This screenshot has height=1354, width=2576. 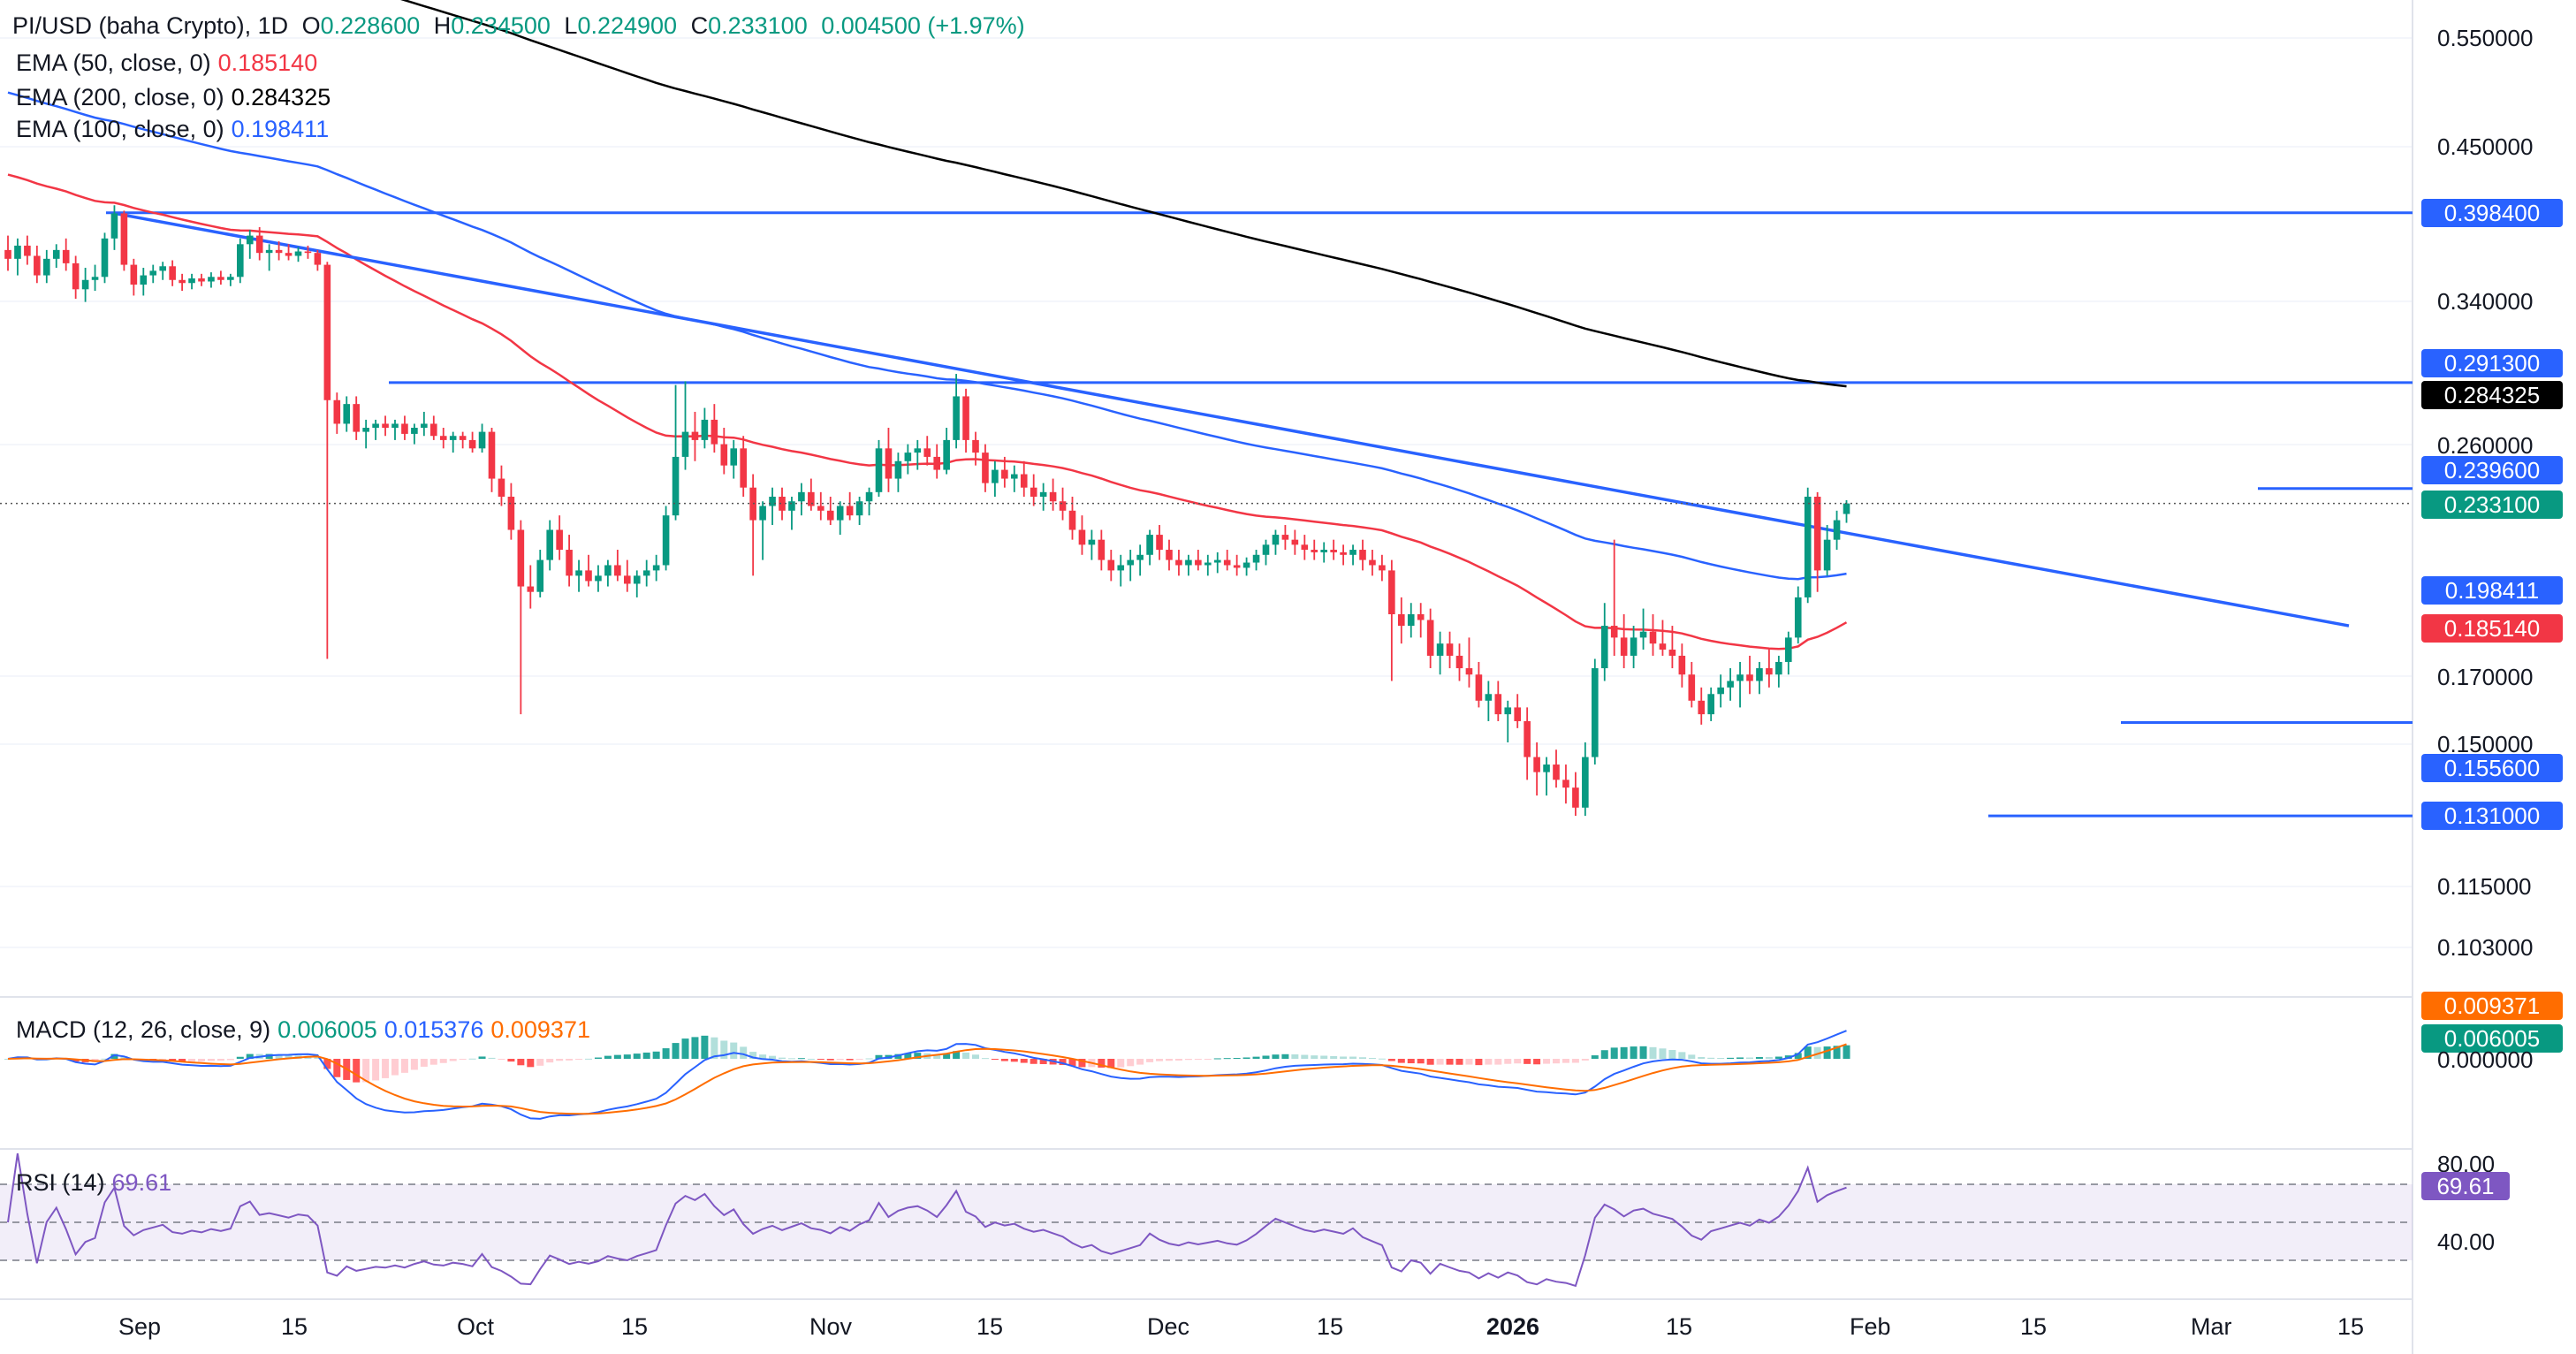 What do you see at coordinates (831, 1326) in the screenshot?
I see `time-axis-label: Nov` at bounding box center [831, 1326].